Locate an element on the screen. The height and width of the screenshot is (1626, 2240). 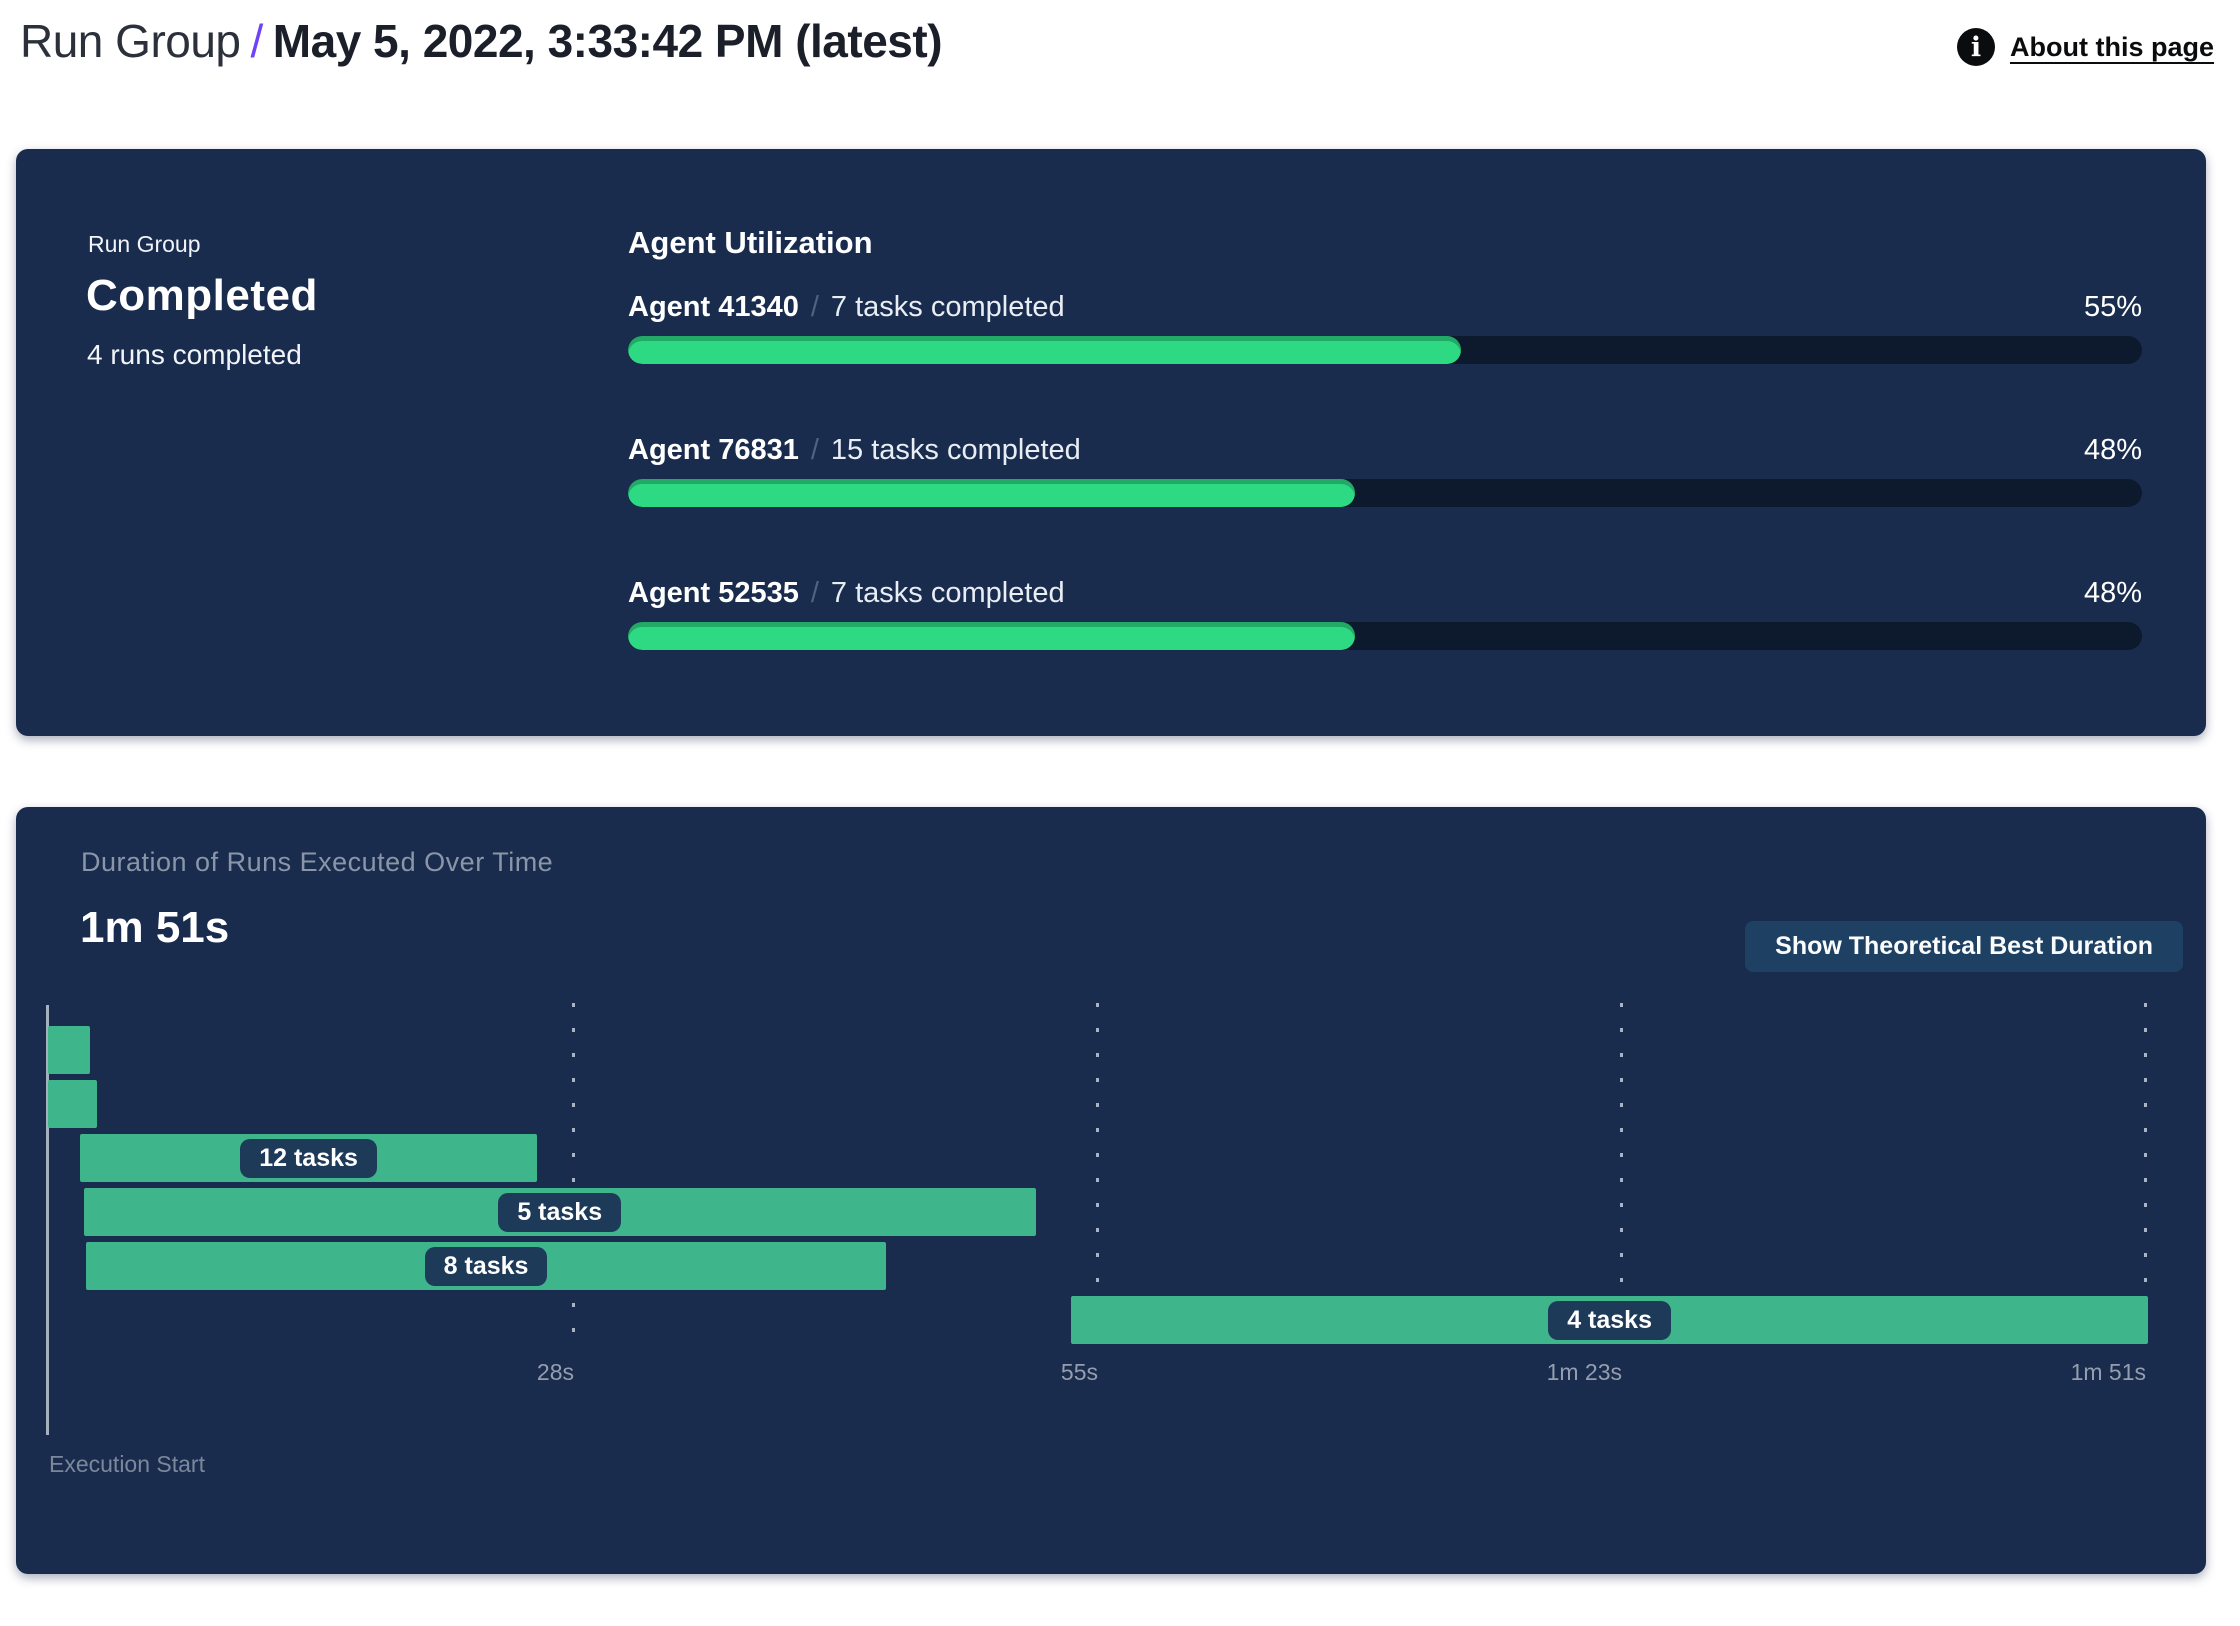
agent-name: Agent 76831 is located at coordinates (713, 450).